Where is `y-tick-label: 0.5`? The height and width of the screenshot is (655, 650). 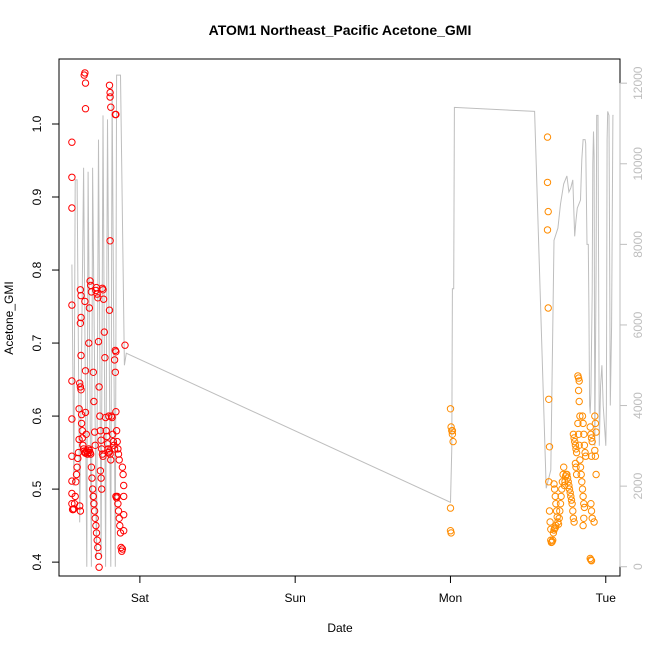
y-tick-label: 0.5 is located at coordinates (37, 488).